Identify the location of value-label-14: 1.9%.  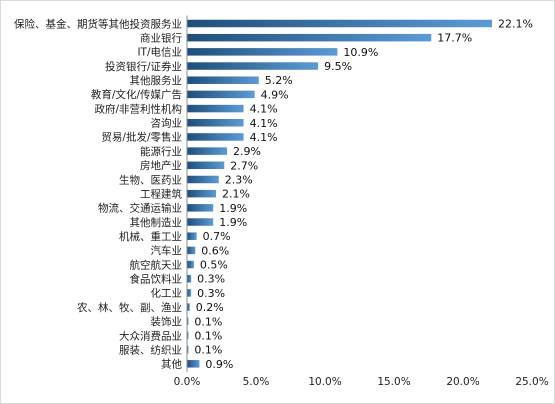
(233, 208).